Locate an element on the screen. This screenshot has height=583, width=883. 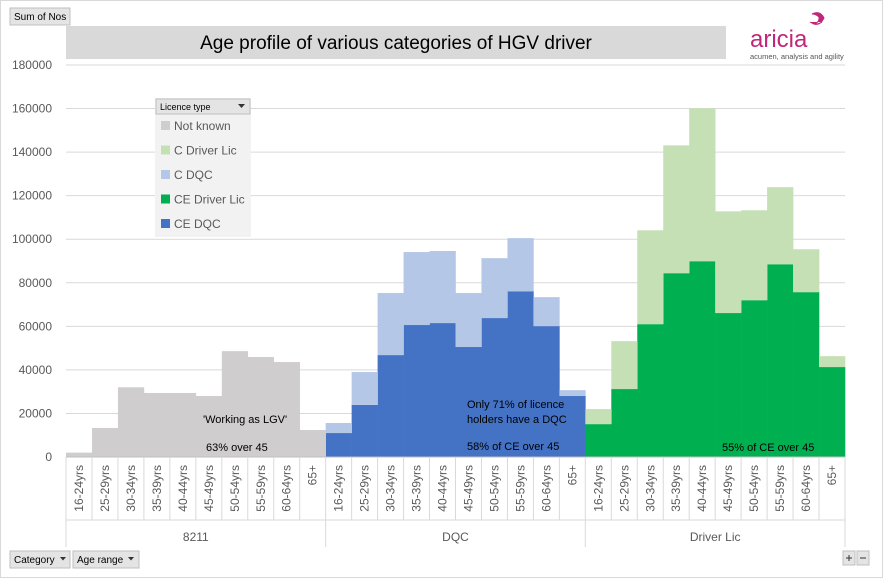
annotation: holders have a DQC is located at coordinates (517, 420).